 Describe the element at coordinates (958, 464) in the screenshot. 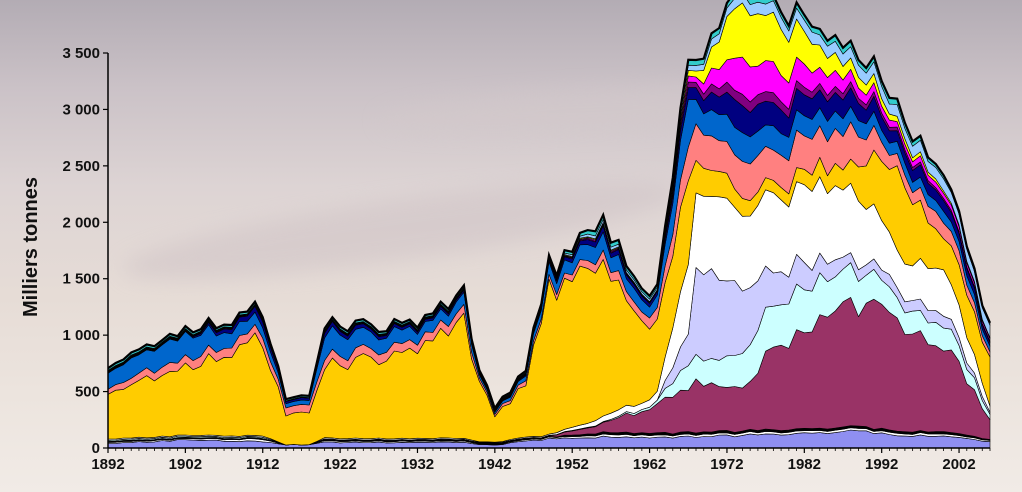

I see `x-tick-label: 2002` at that location.